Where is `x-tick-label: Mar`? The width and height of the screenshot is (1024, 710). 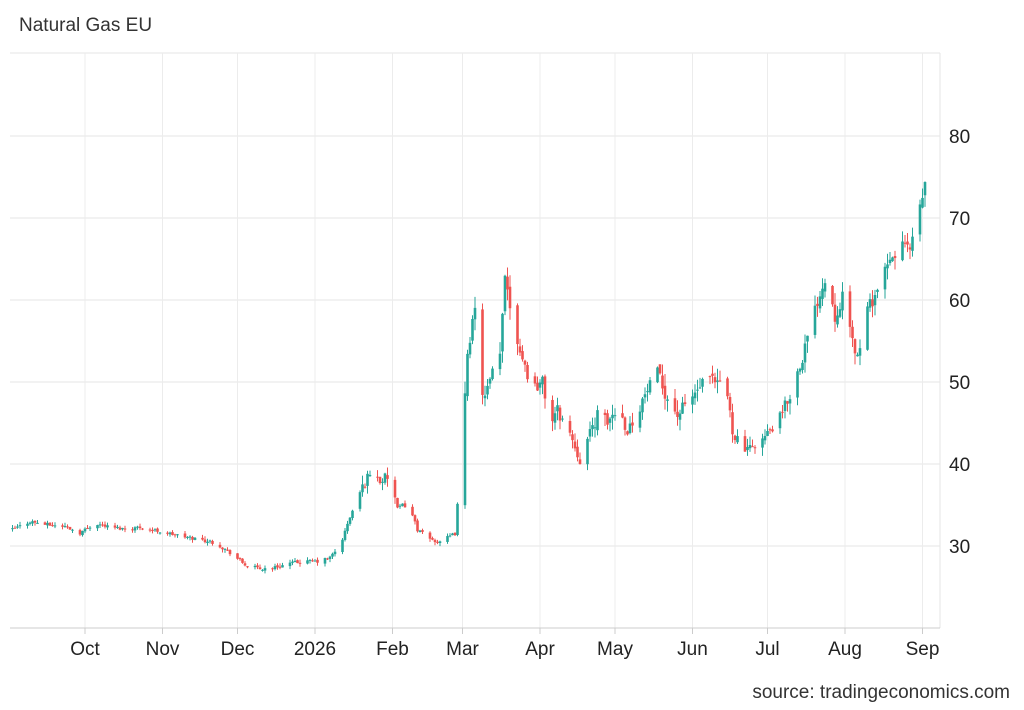 x-tick-label: Mar is located at coordinates (462, 649).